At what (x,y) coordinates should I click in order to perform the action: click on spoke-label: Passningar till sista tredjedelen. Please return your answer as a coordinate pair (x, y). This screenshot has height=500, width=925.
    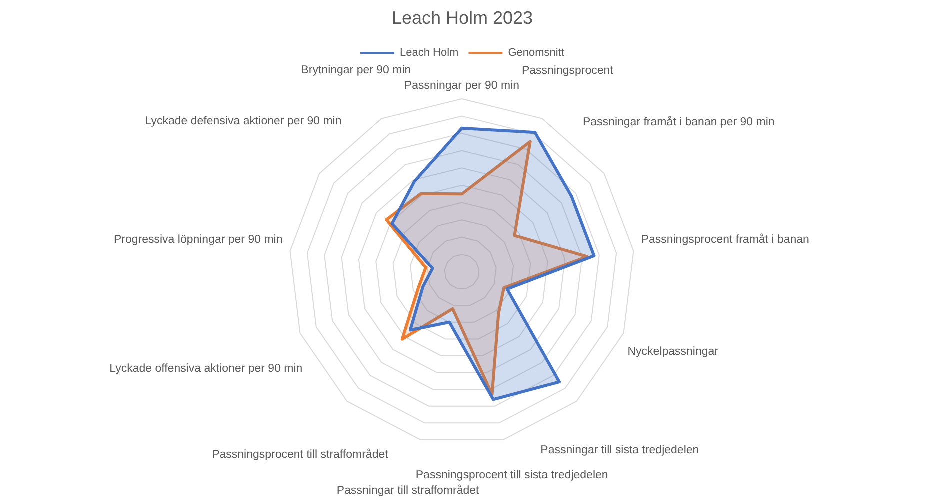
    Looking at the image, I should click on (620, 450).